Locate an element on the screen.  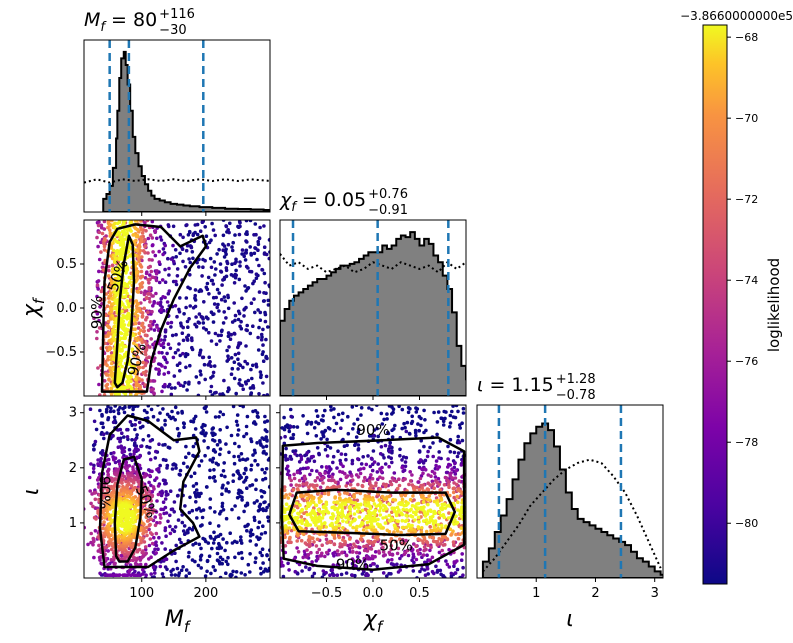
x-tick-label: 2 is located at coordinates (595, 593).